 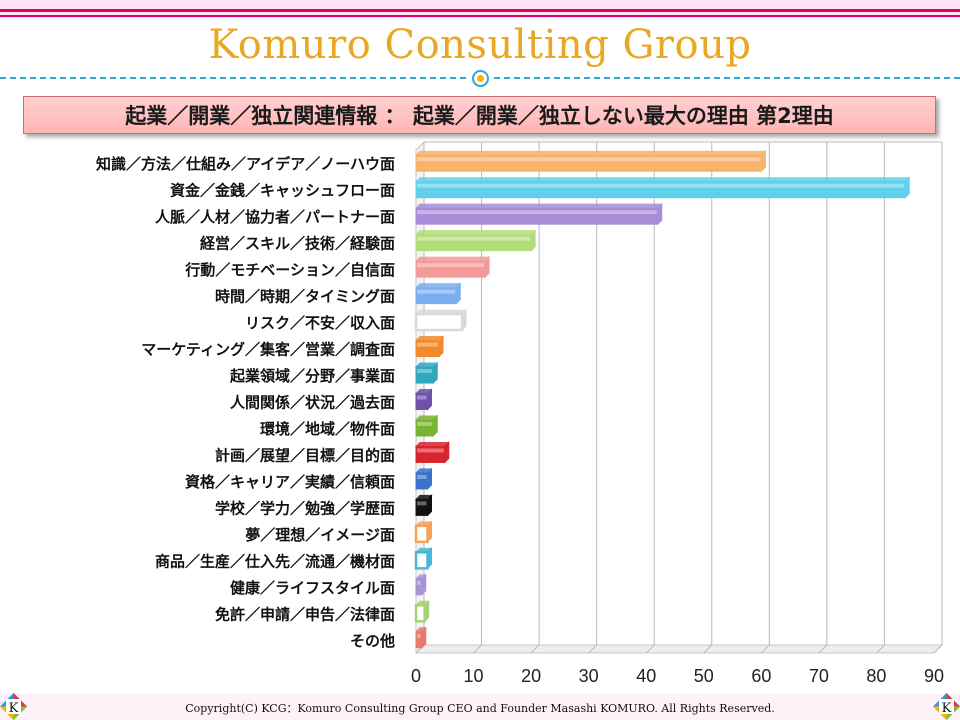 I want to click on category-label: 資格／キャリア／実績／信頼面, so click(x=290, y=482).